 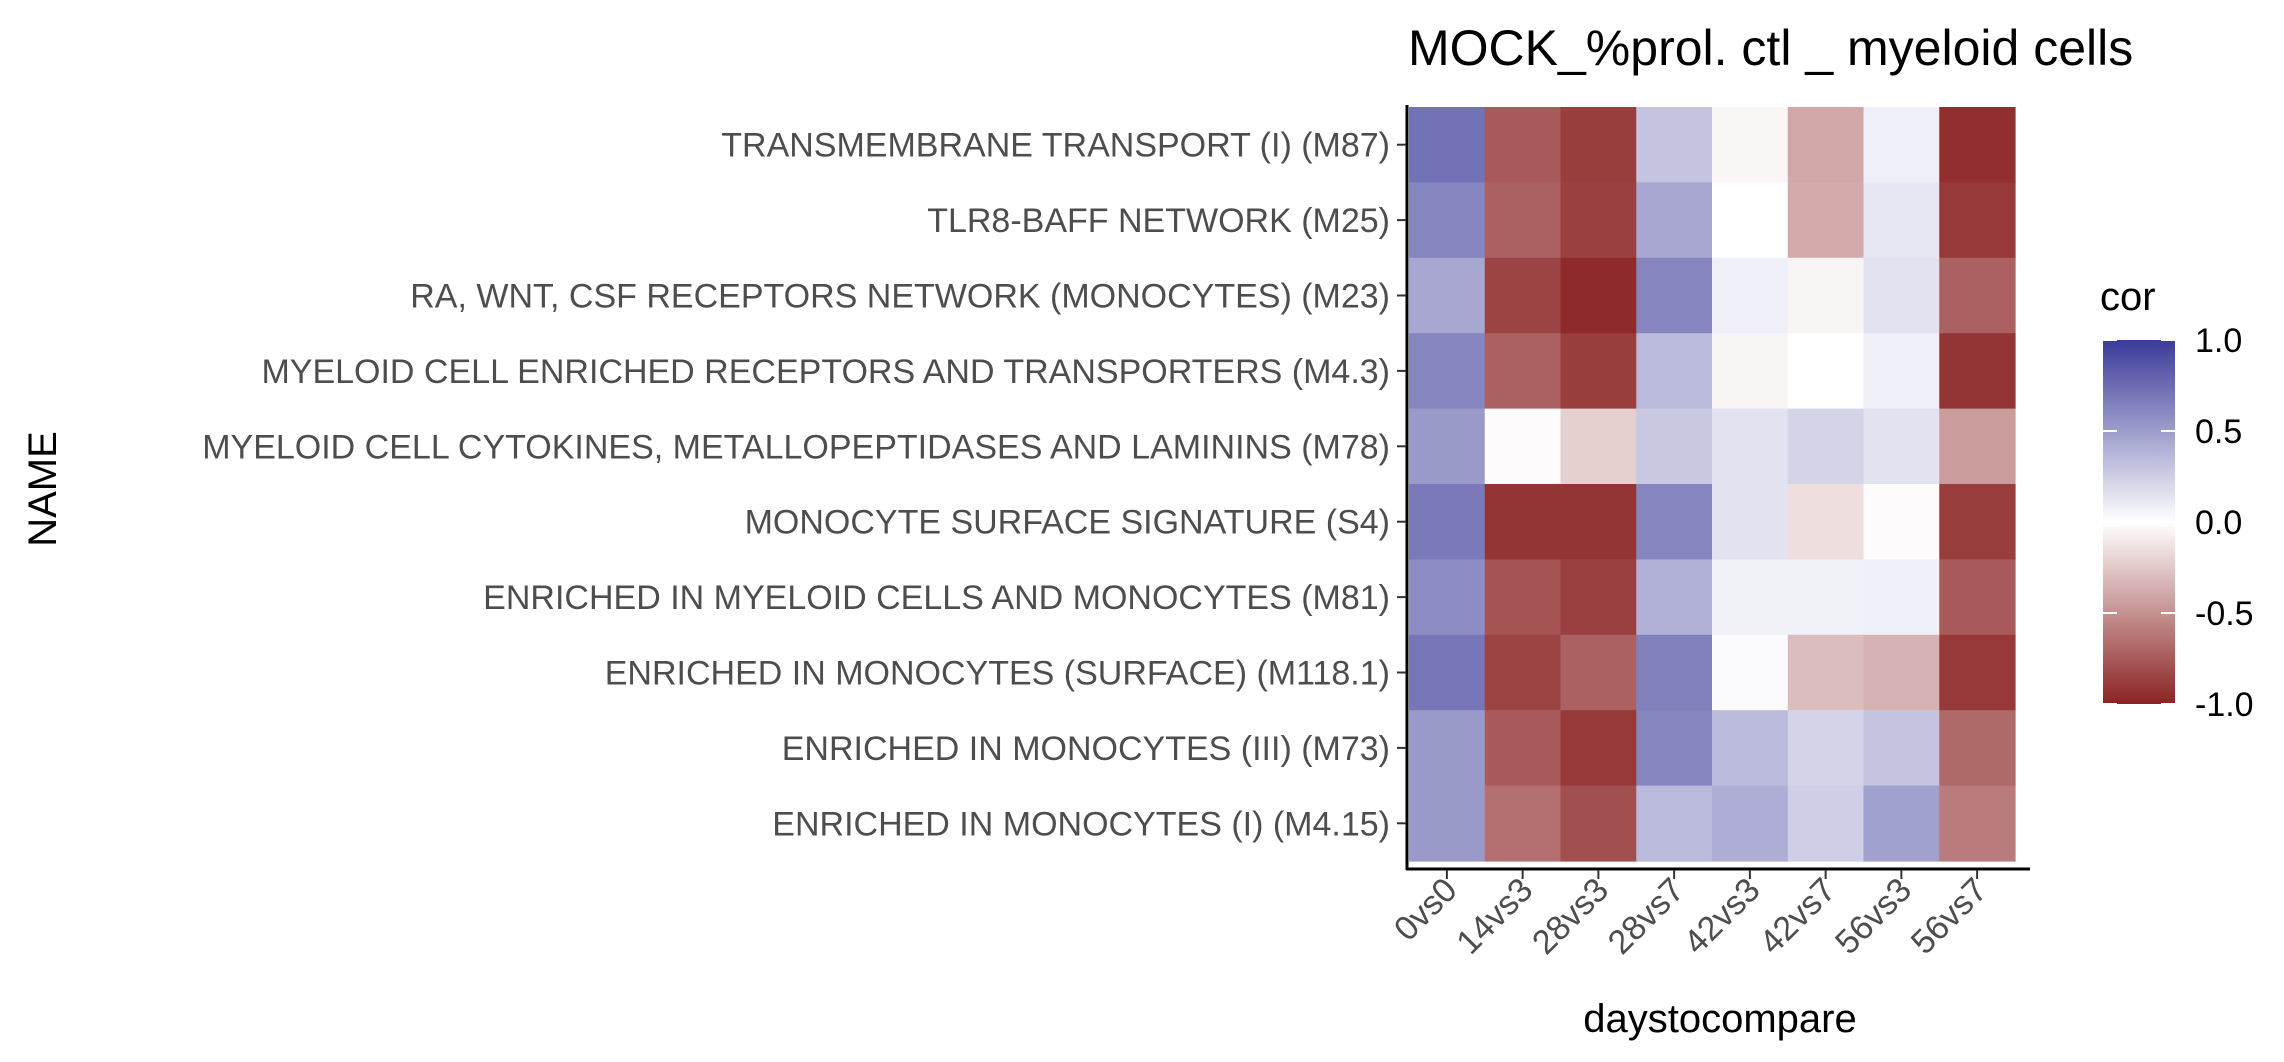 I want to click on y-ticks, so click(x=1401, y=484).